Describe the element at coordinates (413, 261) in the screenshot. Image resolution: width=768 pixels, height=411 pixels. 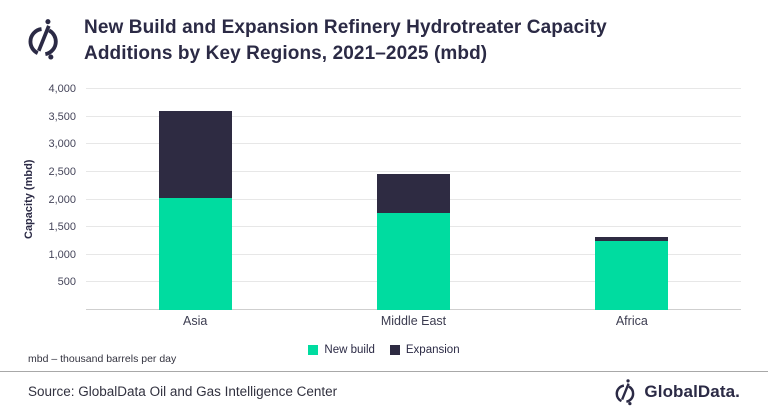
I see `bar-segment-middle-east-new-build` at that location.